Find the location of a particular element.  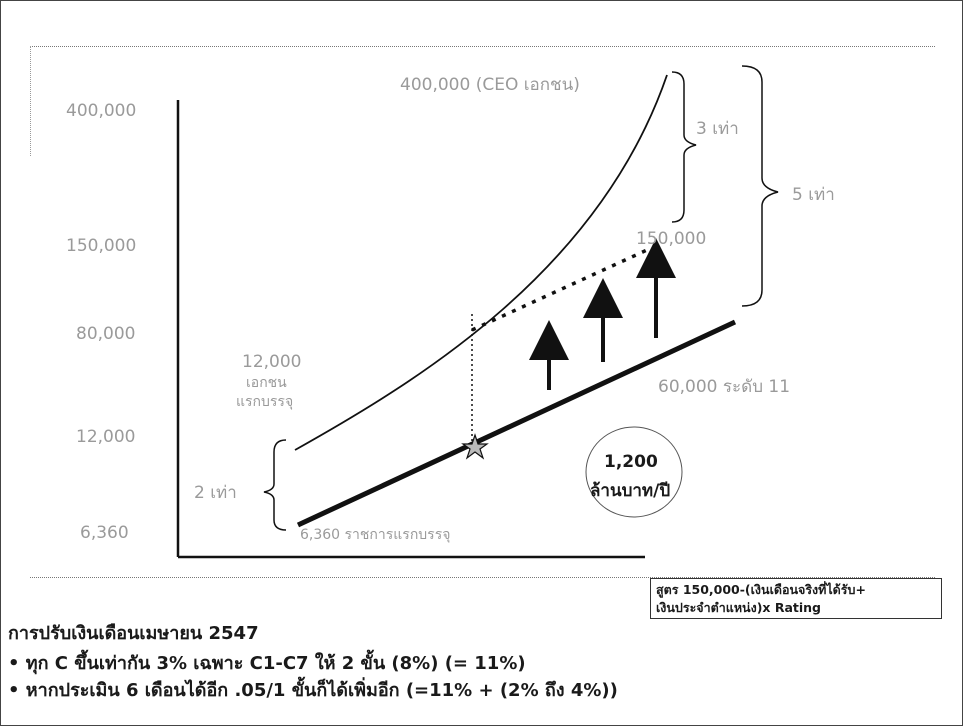

gov-start-label: 6,360 ราชการแรกบรรจุ is located at coordinates (375, 535).